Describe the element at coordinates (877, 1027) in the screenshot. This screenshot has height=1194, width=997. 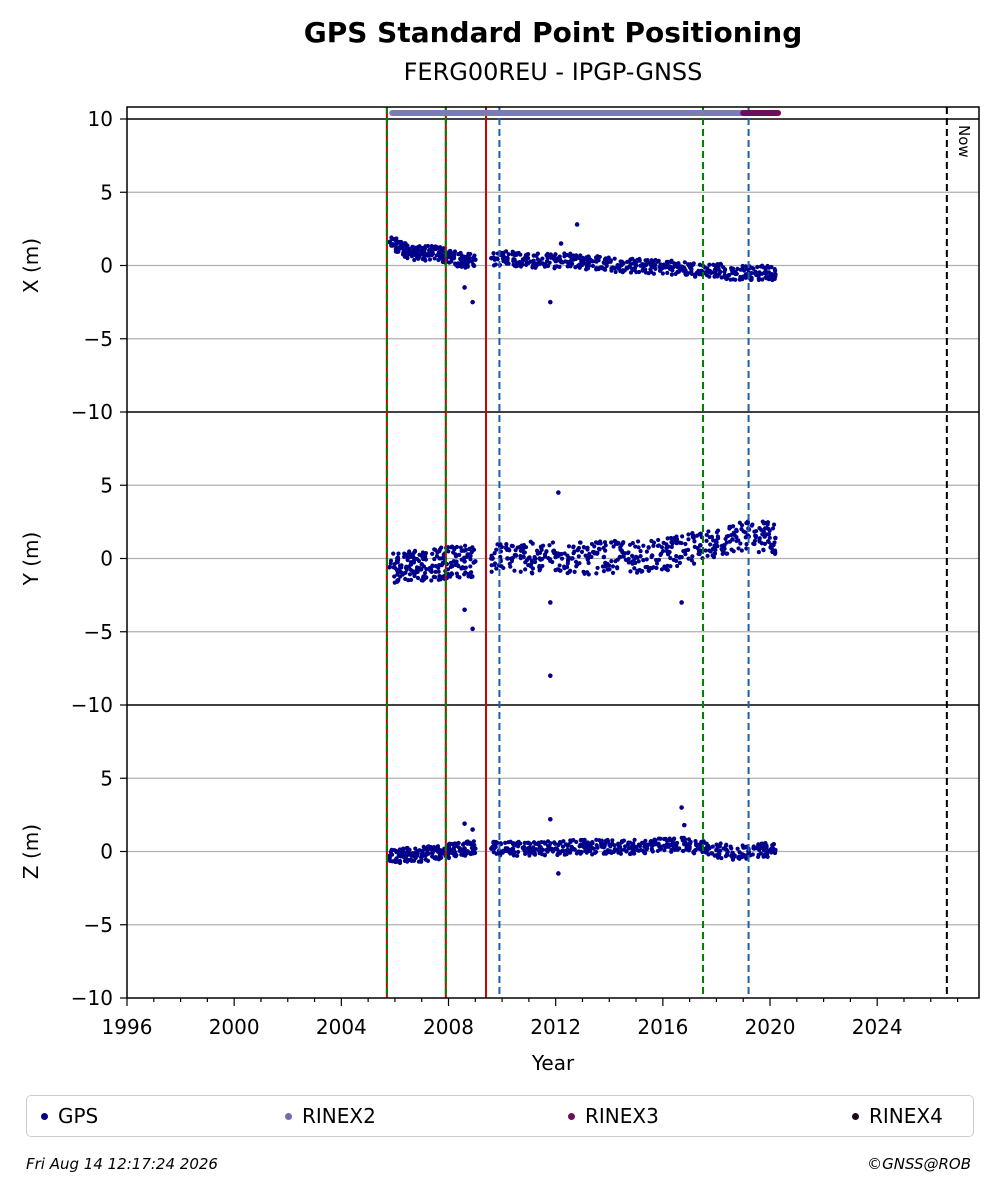
I see `x-tick-label: 2024` at that location.